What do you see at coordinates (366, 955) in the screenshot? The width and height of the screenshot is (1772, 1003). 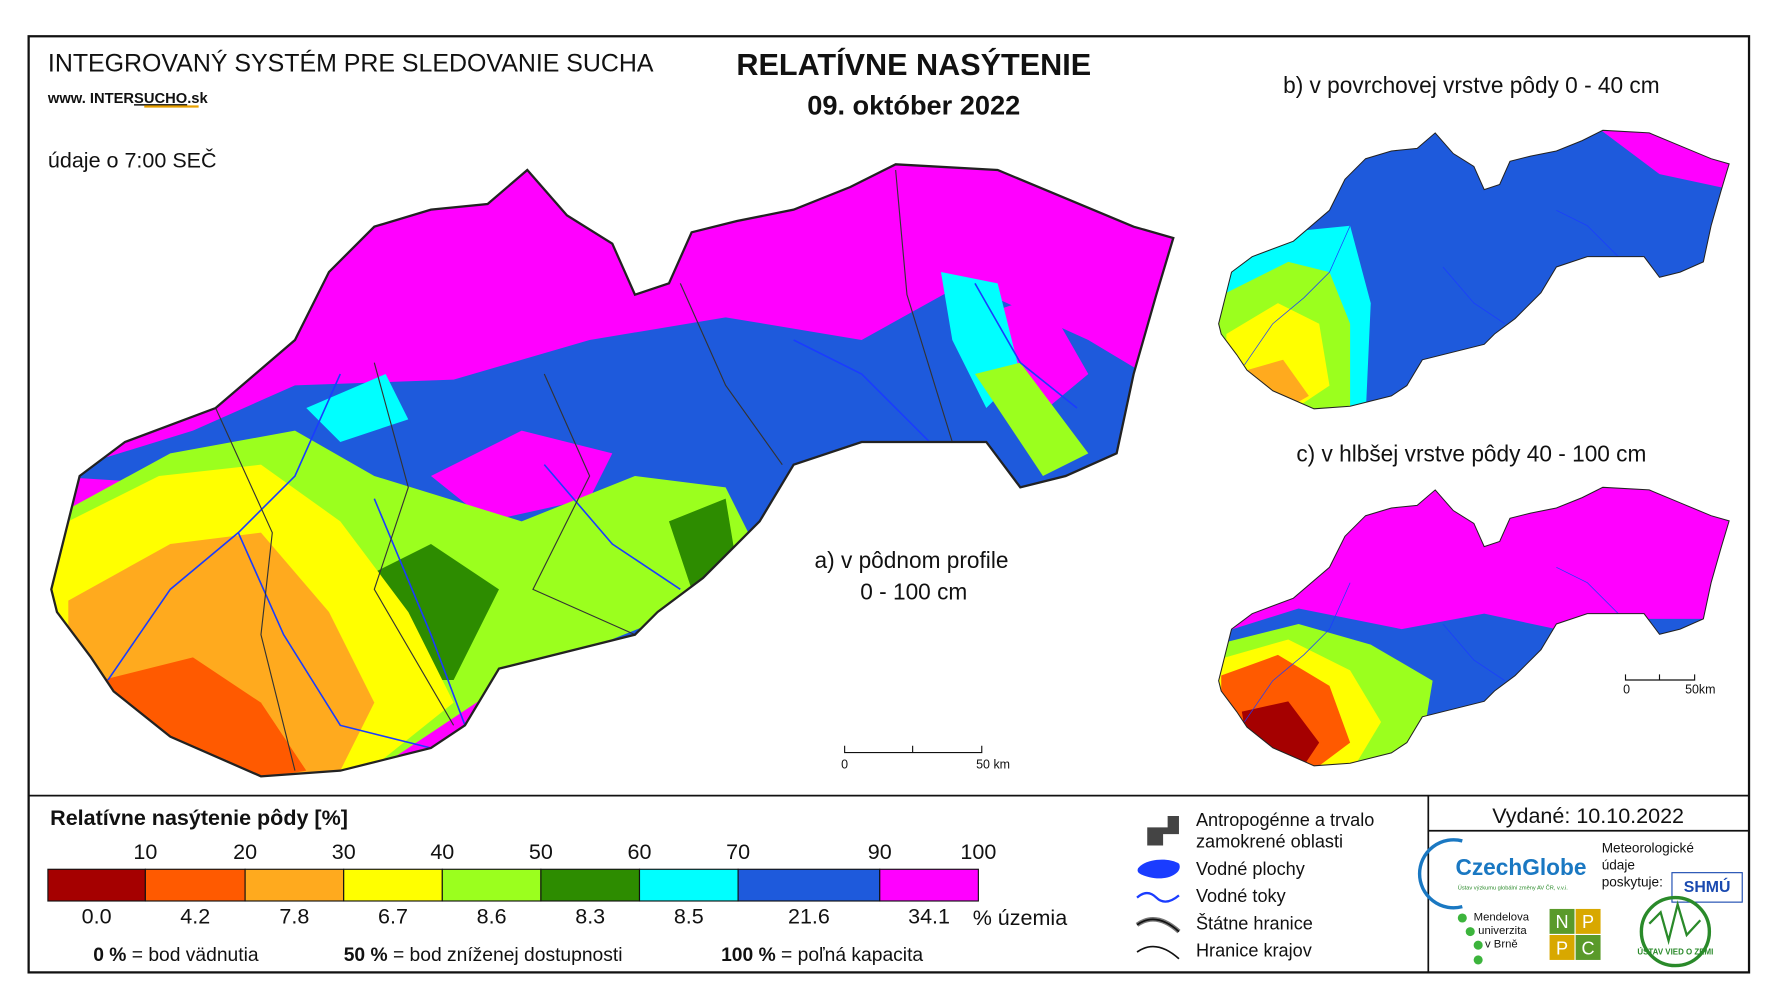 I see `note-value: 50 %` at bounding box center [366, 955].